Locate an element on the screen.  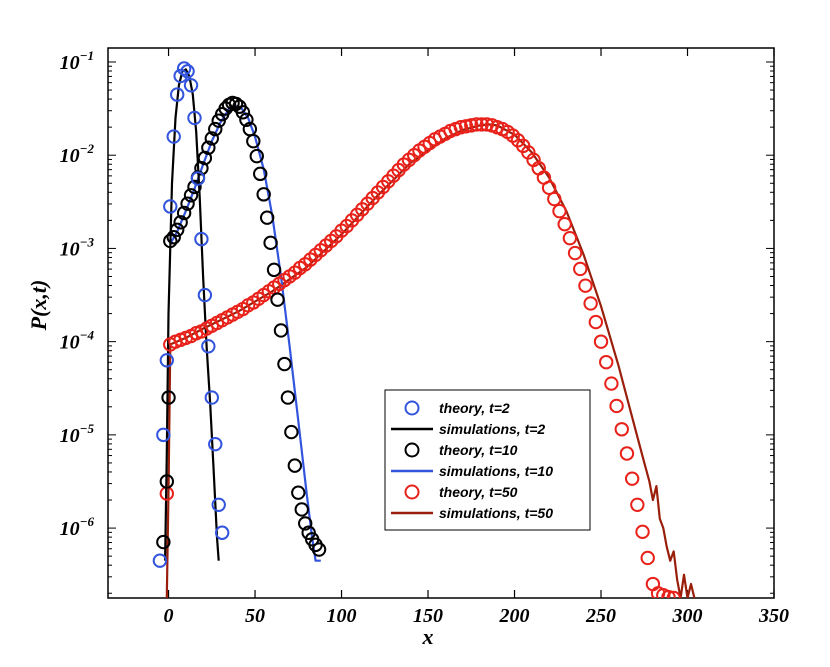
legend-box is located at coordinates (487, 460).